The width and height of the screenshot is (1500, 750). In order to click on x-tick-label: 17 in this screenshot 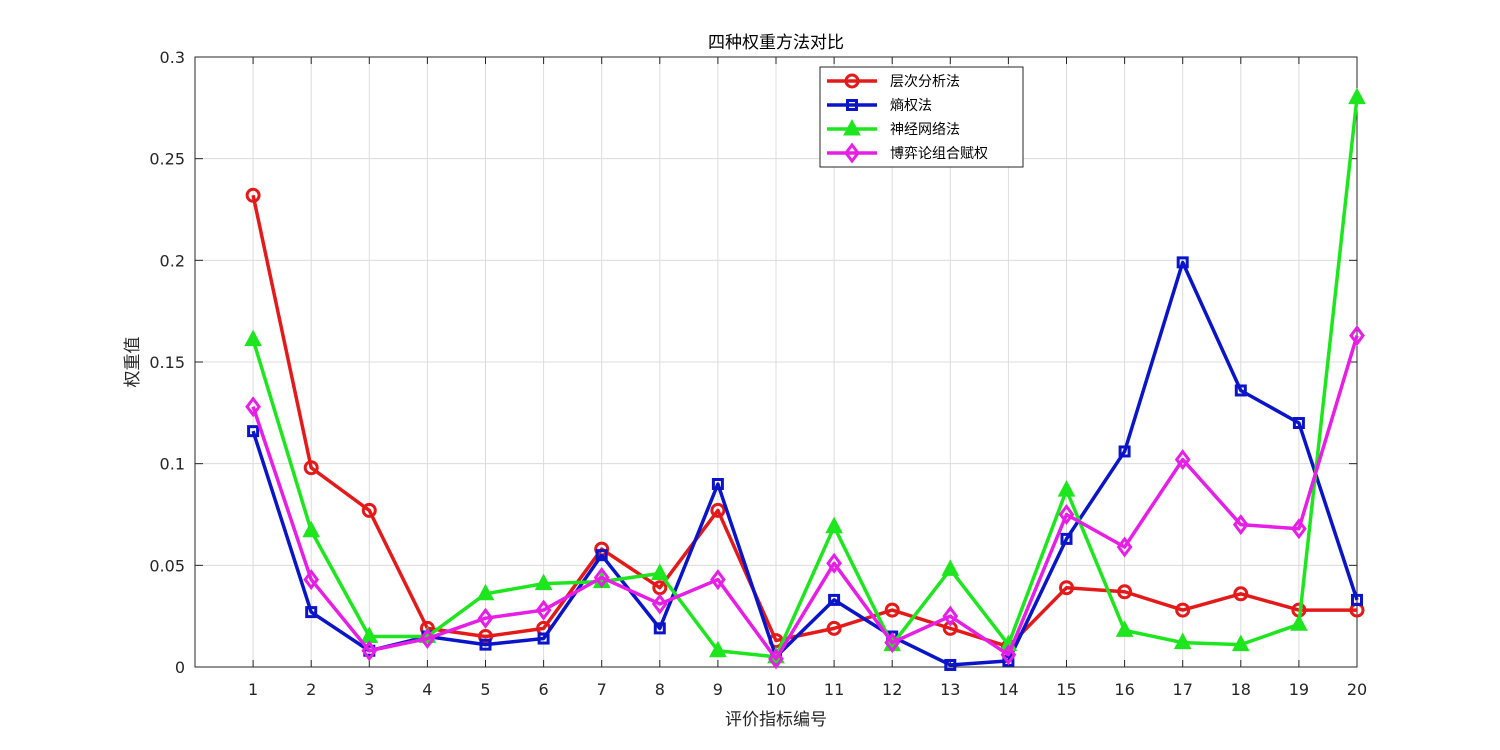, I will do `click(1183, 689)`.